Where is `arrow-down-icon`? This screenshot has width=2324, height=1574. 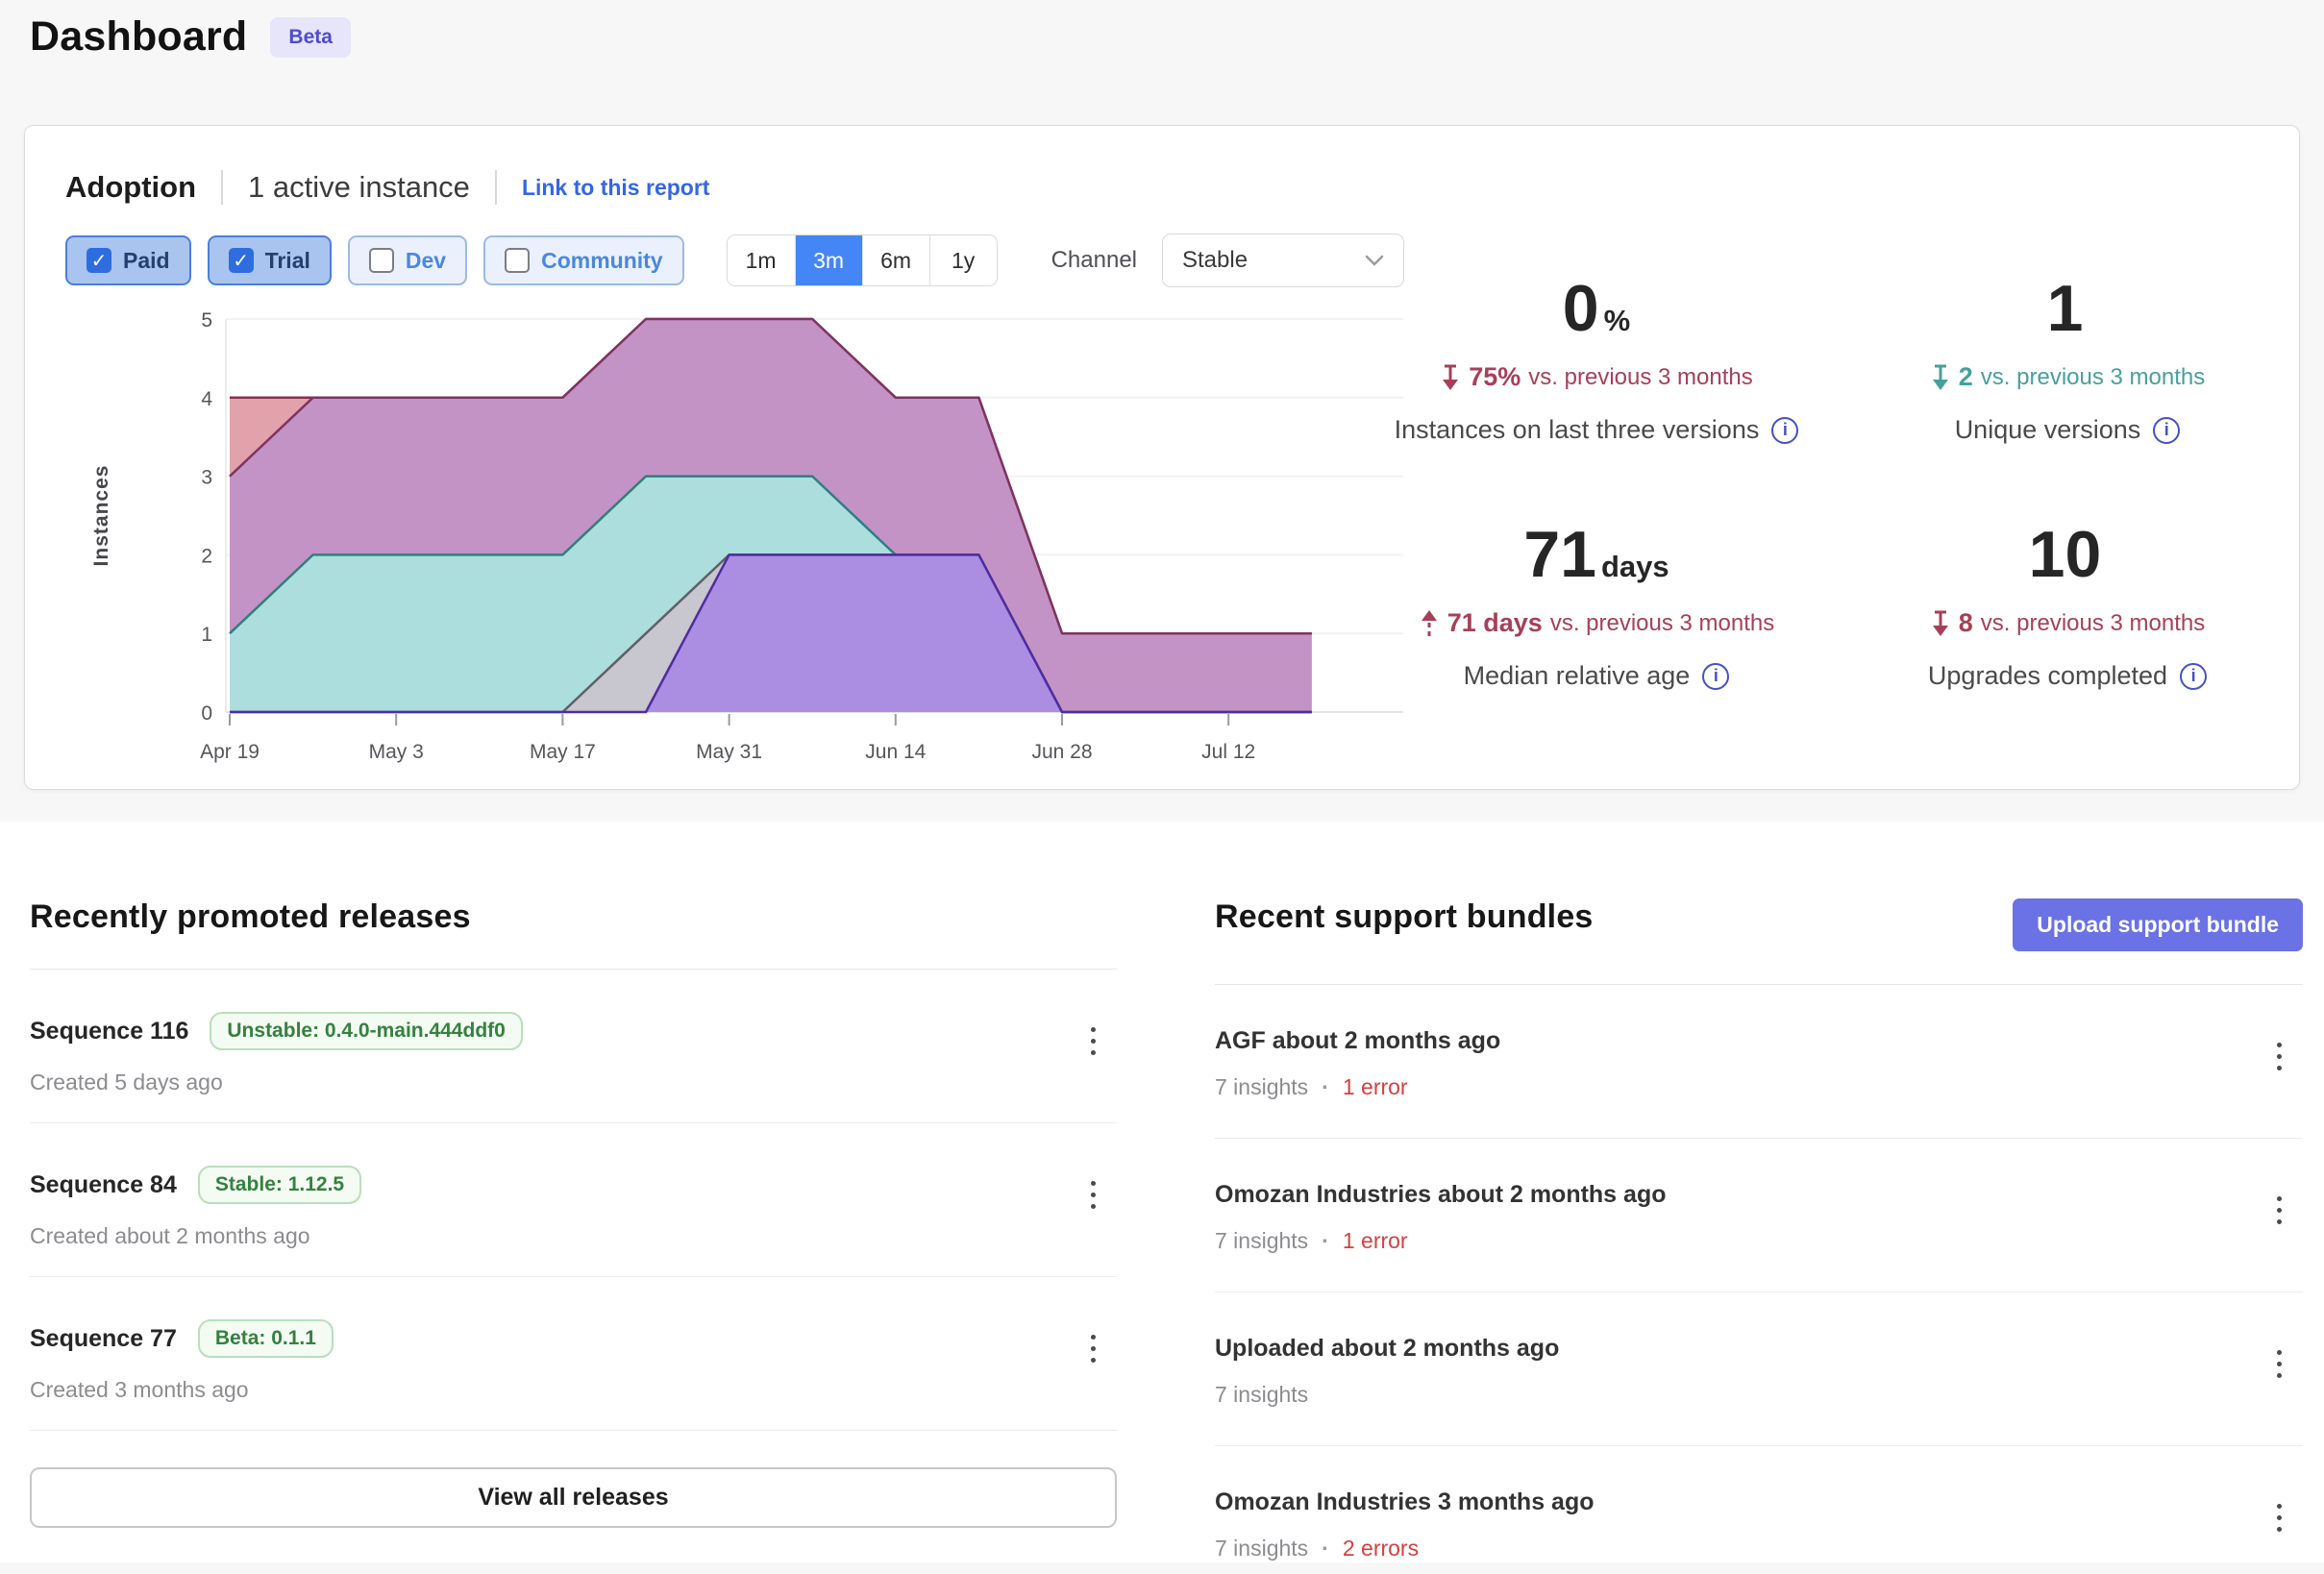
arrow-down-icon is located at coordinates (1940, 377).